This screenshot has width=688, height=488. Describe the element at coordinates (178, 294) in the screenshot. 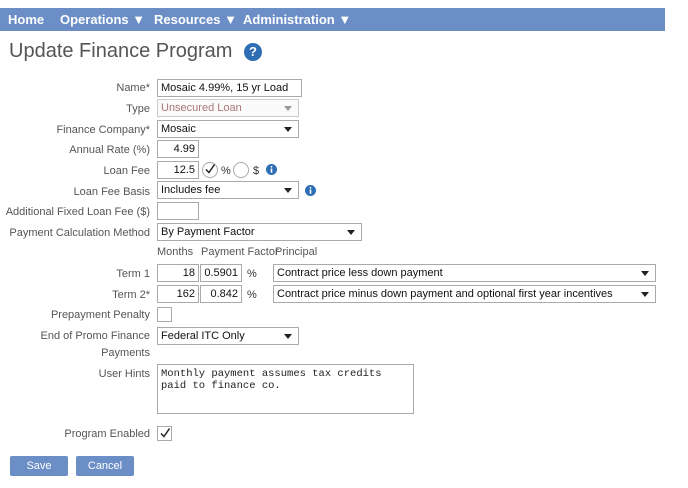

I see `number-input: 162` at that location.